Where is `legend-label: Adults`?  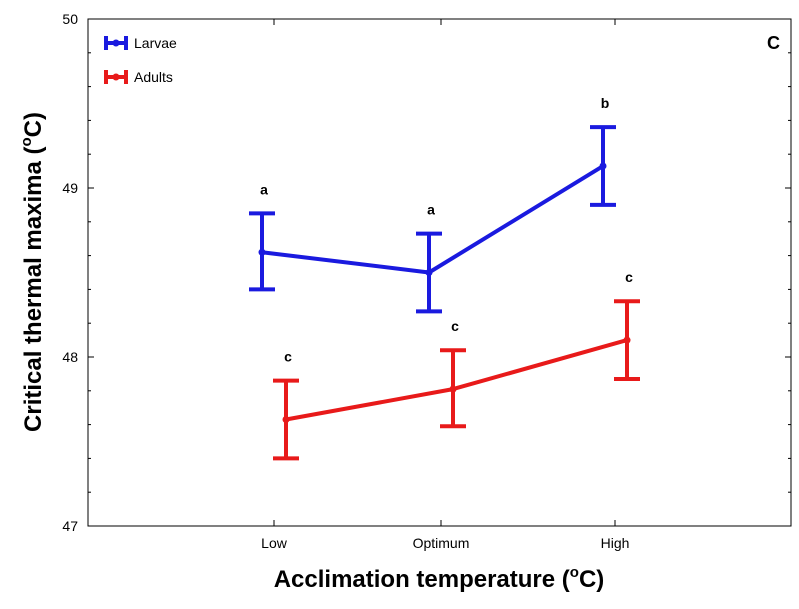 legend-label: Adults is located at coordinates (153, 77).